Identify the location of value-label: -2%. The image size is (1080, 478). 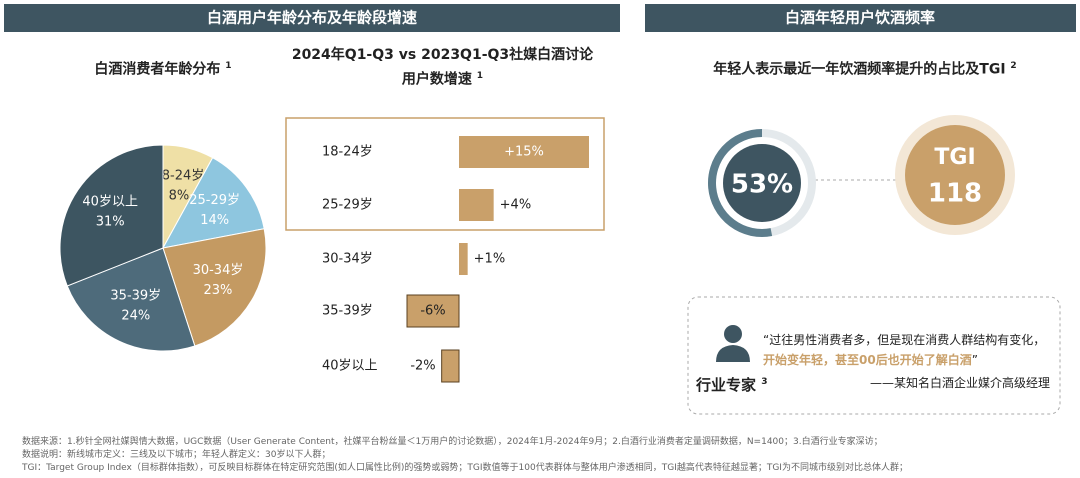
(422, 366).